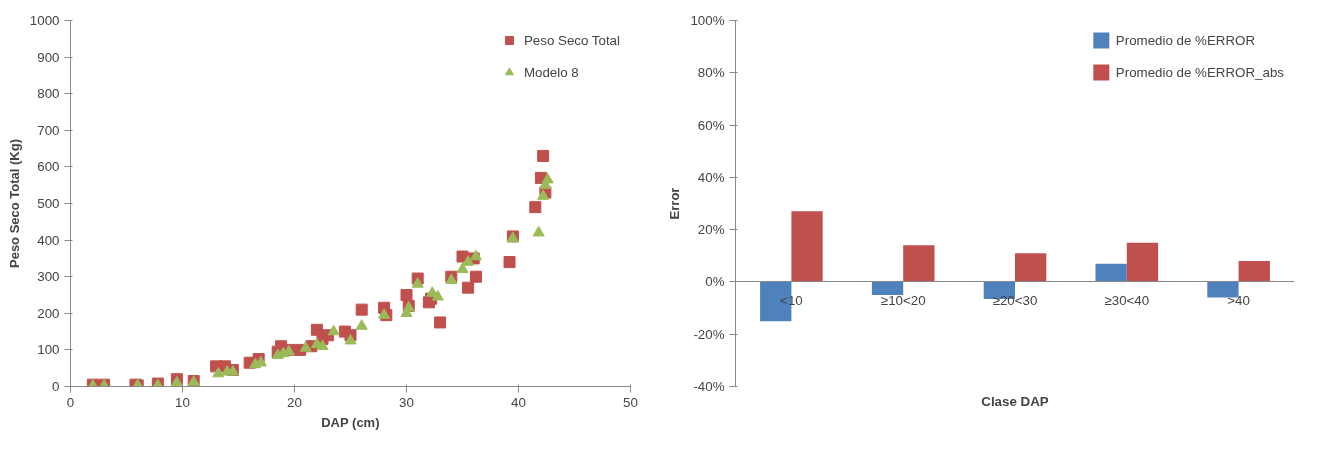 The image size is (1329, 451). What do you see at coordinates (350, 422) in the screenshot?
I see `x-axis-title: DAP (cm)` at bounding box center [350, 422].